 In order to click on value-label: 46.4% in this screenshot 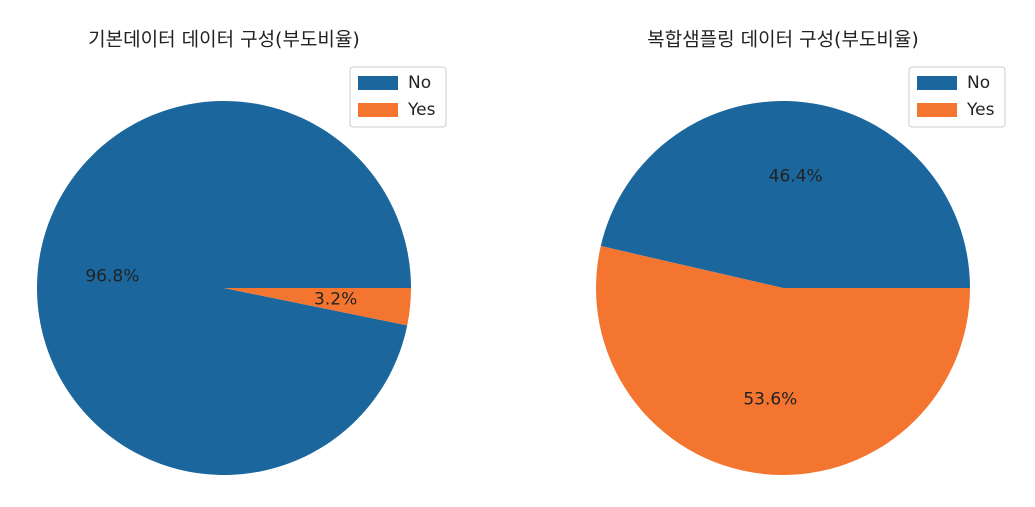, I will do `click(796, 177)`.